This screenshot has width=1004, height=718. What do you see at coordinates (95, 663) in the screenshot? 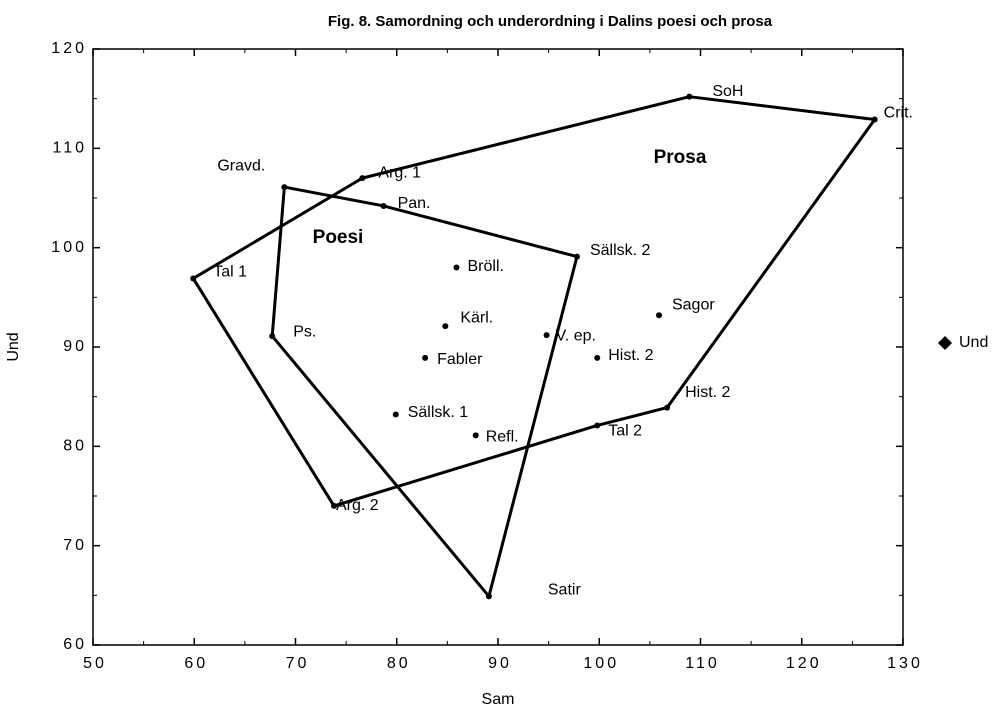
I see `x-tick-label: 50` at bounding box center [95, 663].